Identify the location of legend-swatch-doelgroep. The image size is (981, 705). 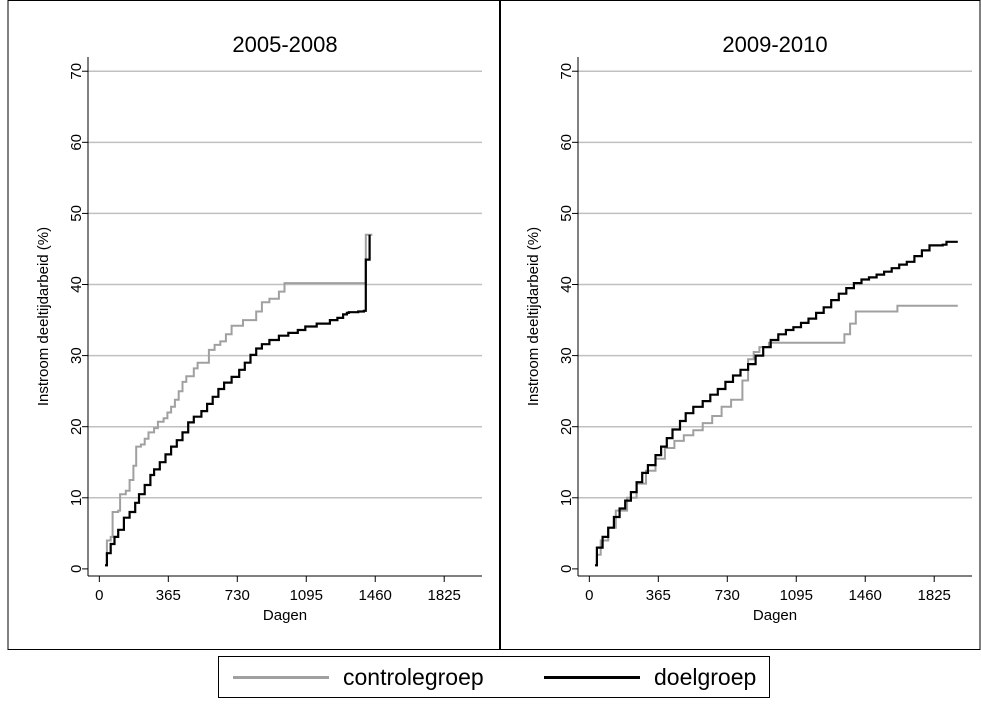
(592, 677).